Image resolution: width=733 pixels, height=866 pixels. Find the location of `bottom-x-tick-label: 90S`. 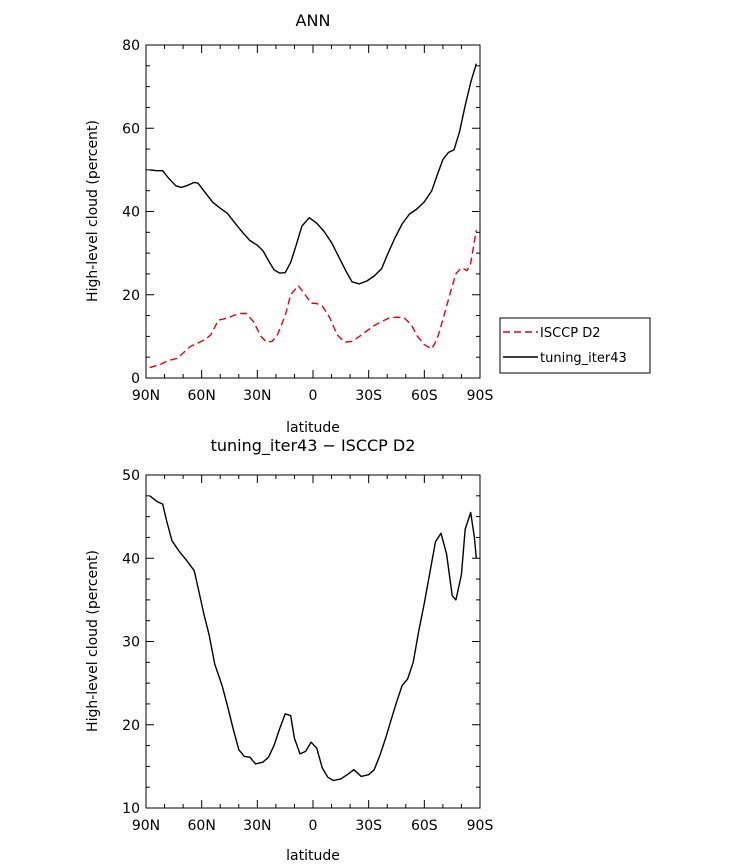

bottom-x-tick-label: 90S is located at coordinates (480, 826).